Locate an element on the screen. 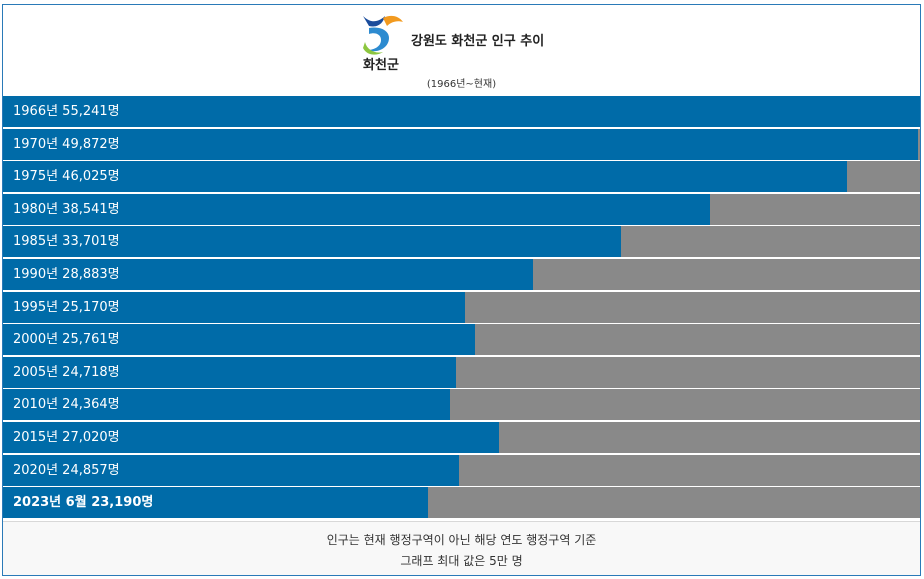 Image resolution: width=924 pixels, height=579 pixels. bar-label: 1980년 38,541명 is located at coordinates (66, 209).